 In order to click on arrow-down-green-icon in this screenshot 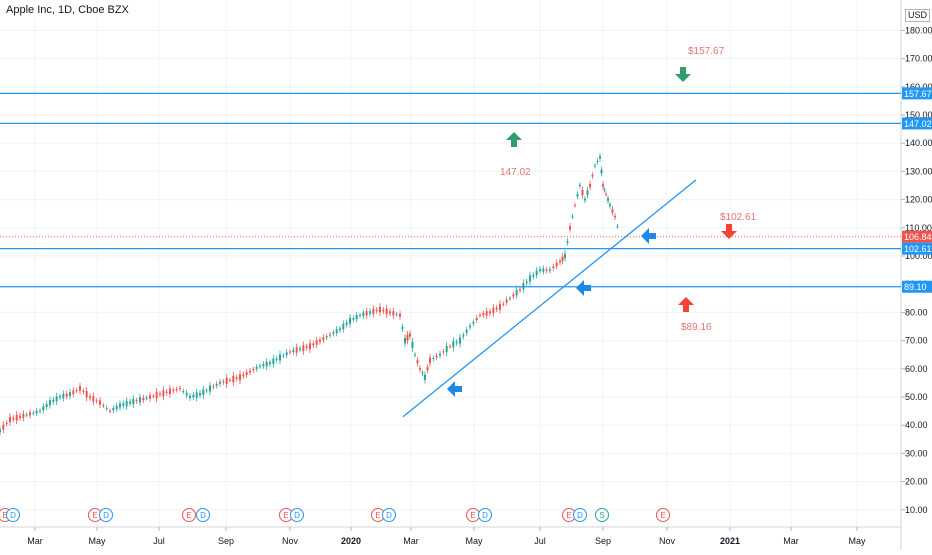, I will do `click(683, 74)`.